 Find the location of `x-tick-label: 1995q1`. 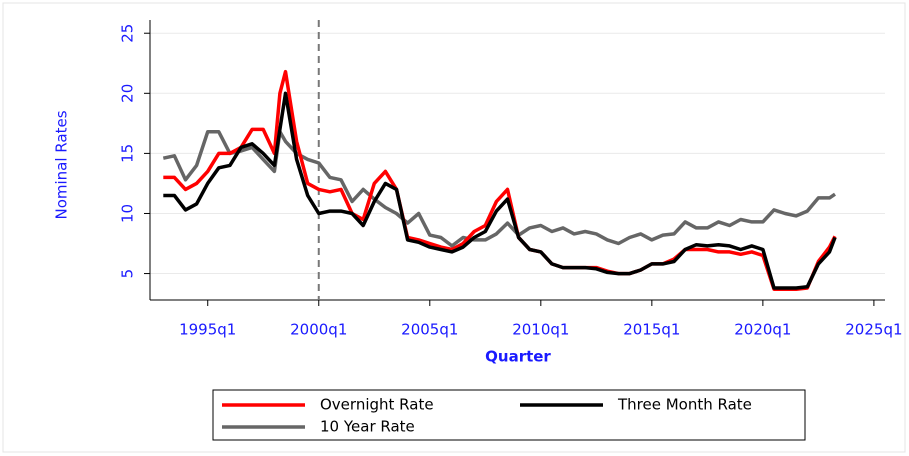

x-tick-label: 1995q1 is located at coordinates (207, 330).